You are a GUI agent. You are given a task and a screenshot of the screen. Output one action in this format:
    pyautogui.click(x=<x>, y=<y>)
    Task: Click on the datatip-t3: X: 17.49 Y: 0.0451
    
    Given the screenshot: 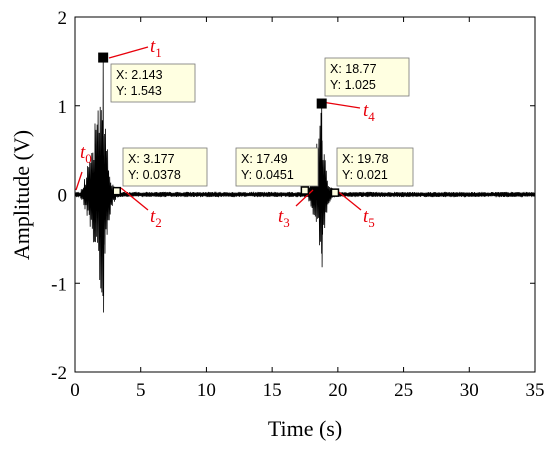 What is the action you would take?
    pyautogui.click(x=277, y=171)
    